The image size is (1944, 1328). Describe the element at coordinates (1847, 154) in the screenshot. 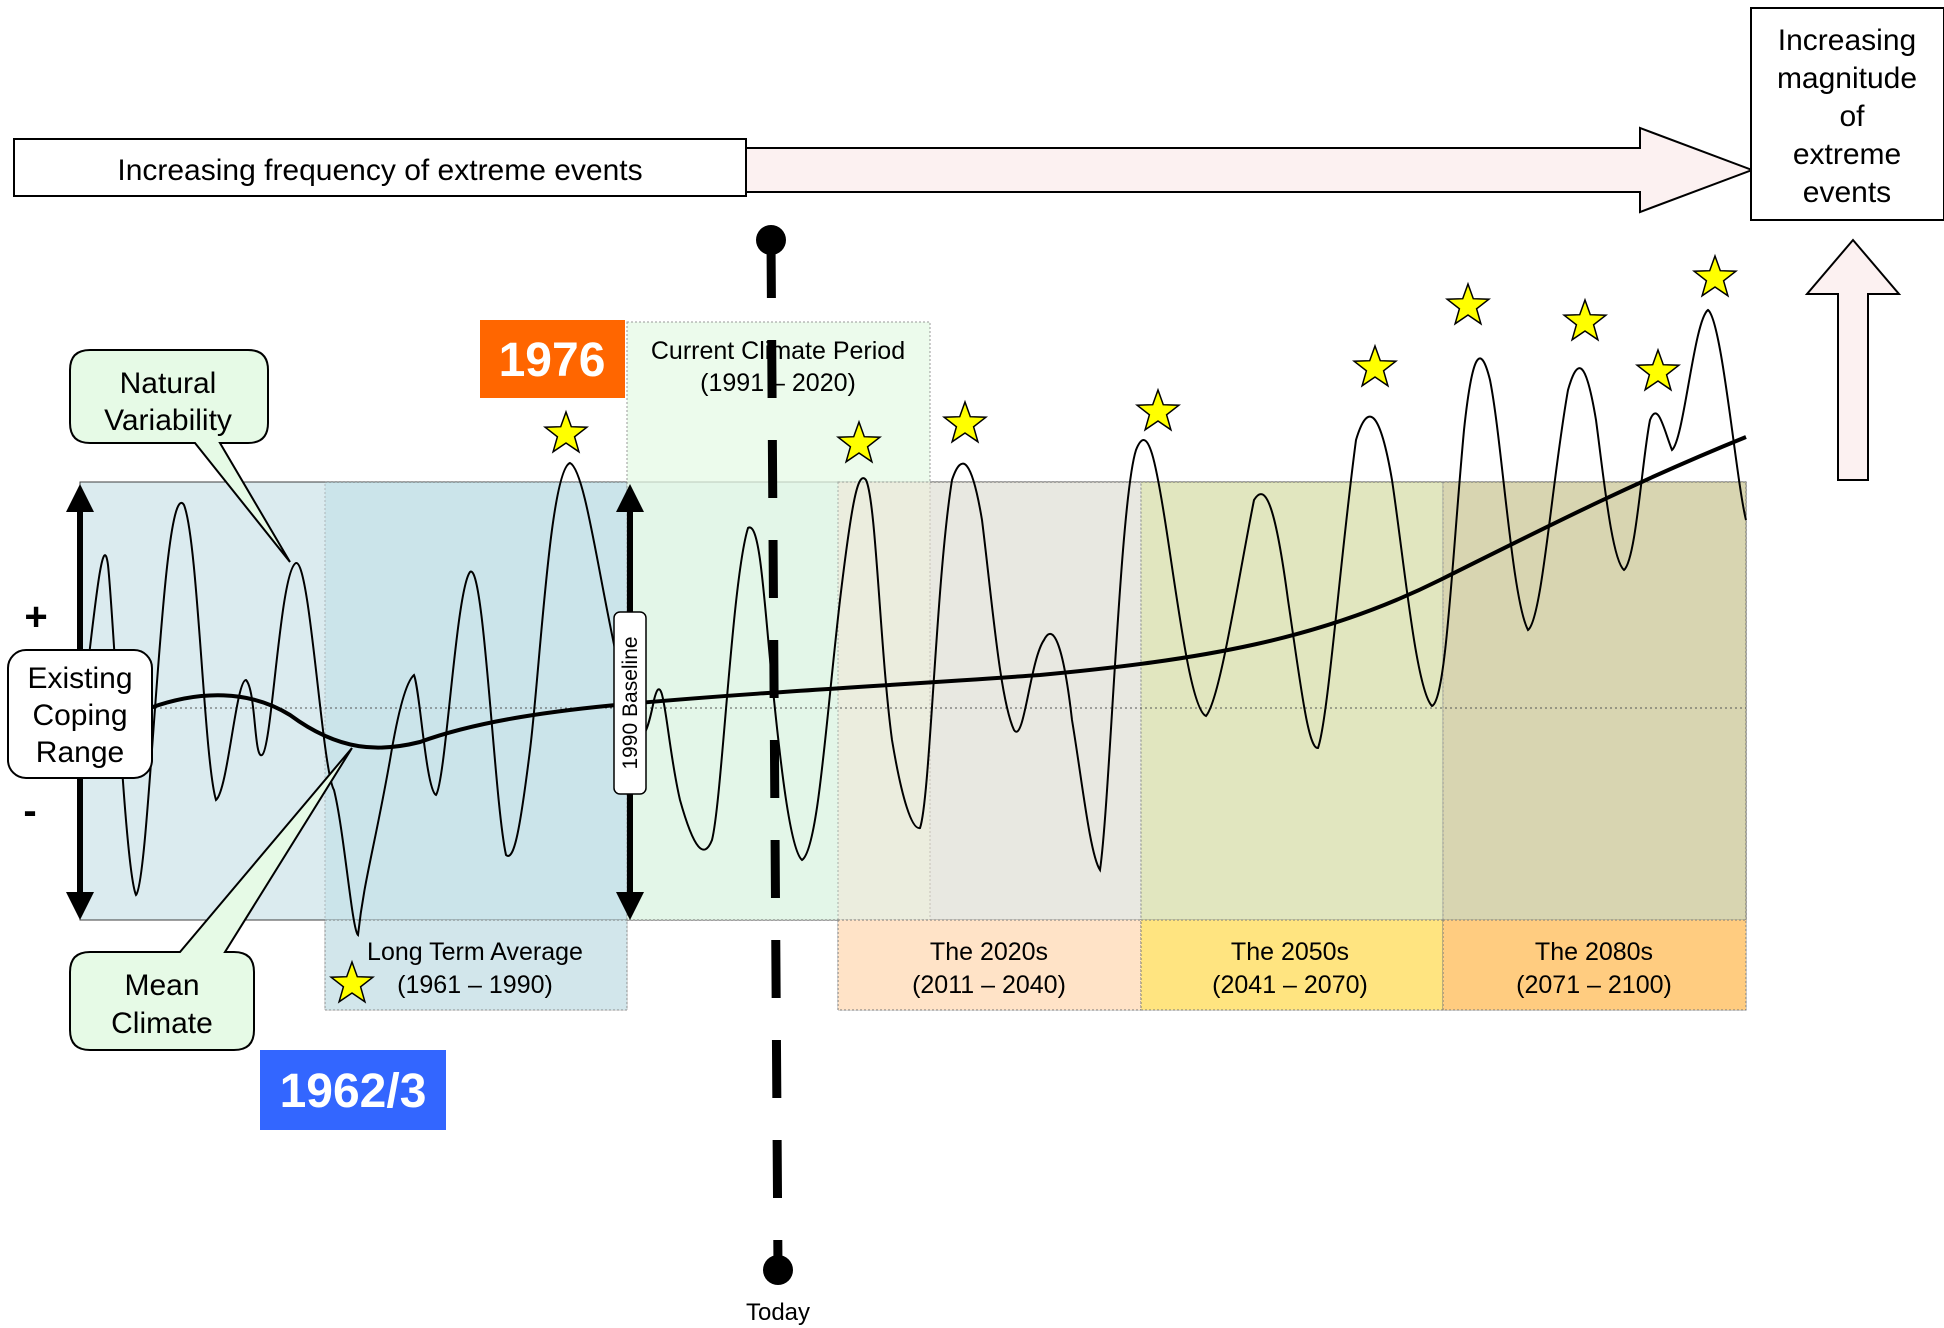

I see `magnitude-line-4: extreme` at that location.